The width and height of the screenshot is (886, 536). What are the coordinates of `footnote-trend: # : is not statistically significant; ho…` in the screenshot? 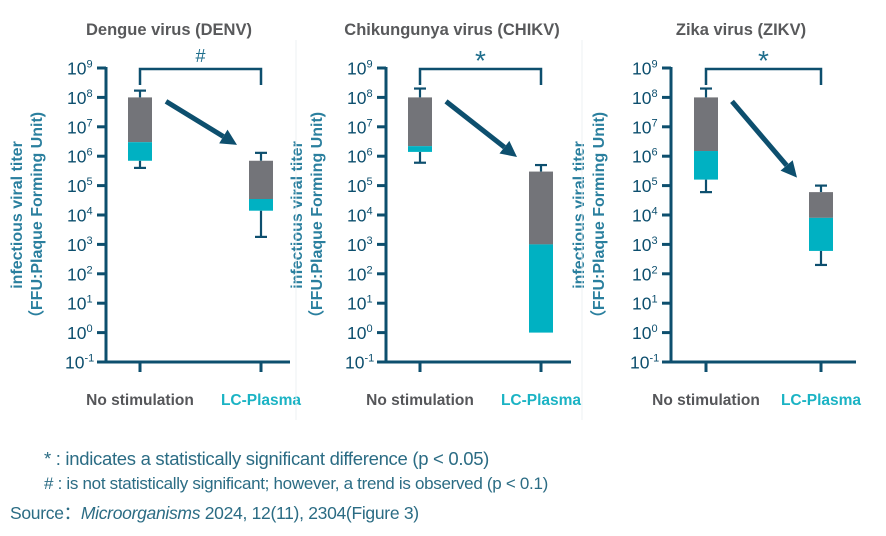 It's located at (296, 483).